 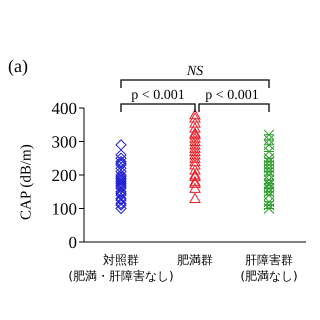 What do you see at coordinates (18, 66) in the screenshot?
I see `text: (a)` at bounding box center [18, 66].